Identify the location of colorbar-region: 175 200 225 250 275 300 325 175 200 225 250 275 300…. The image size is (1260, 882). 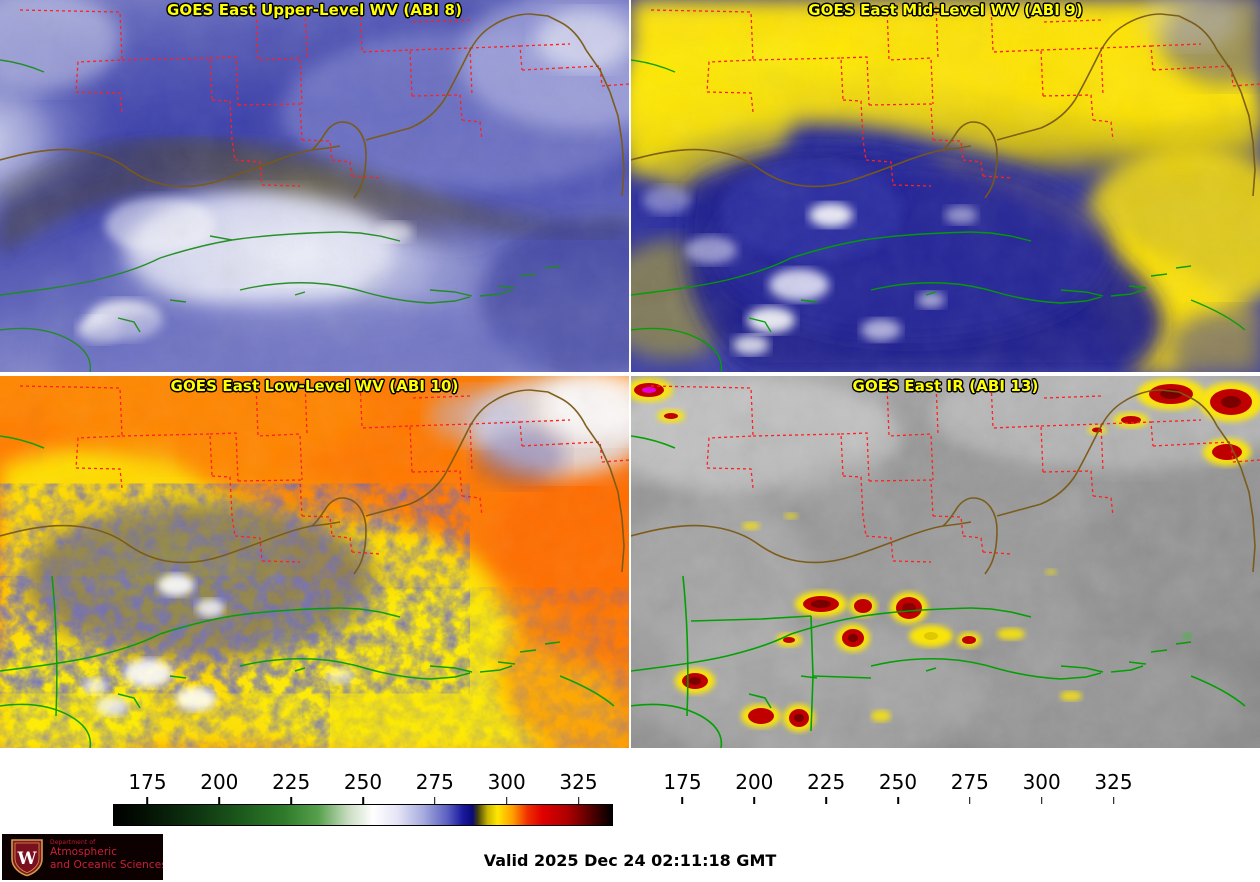
(630, 791).